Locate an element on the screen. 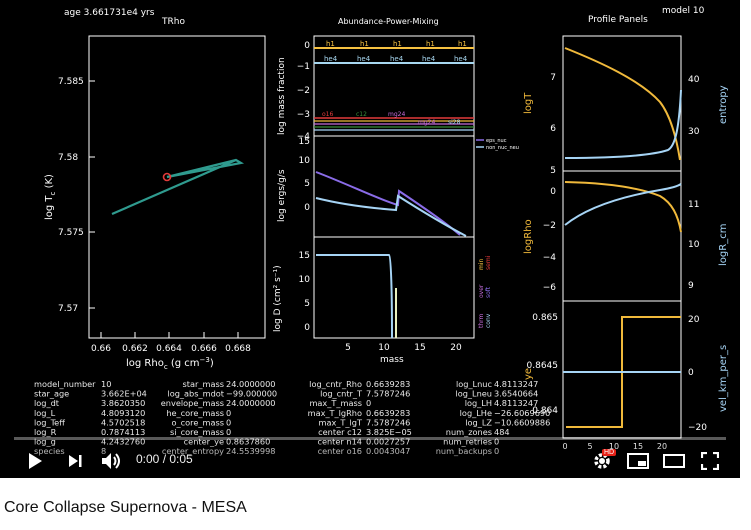  eps-nuc-curve is located at coordinates (388, 203).